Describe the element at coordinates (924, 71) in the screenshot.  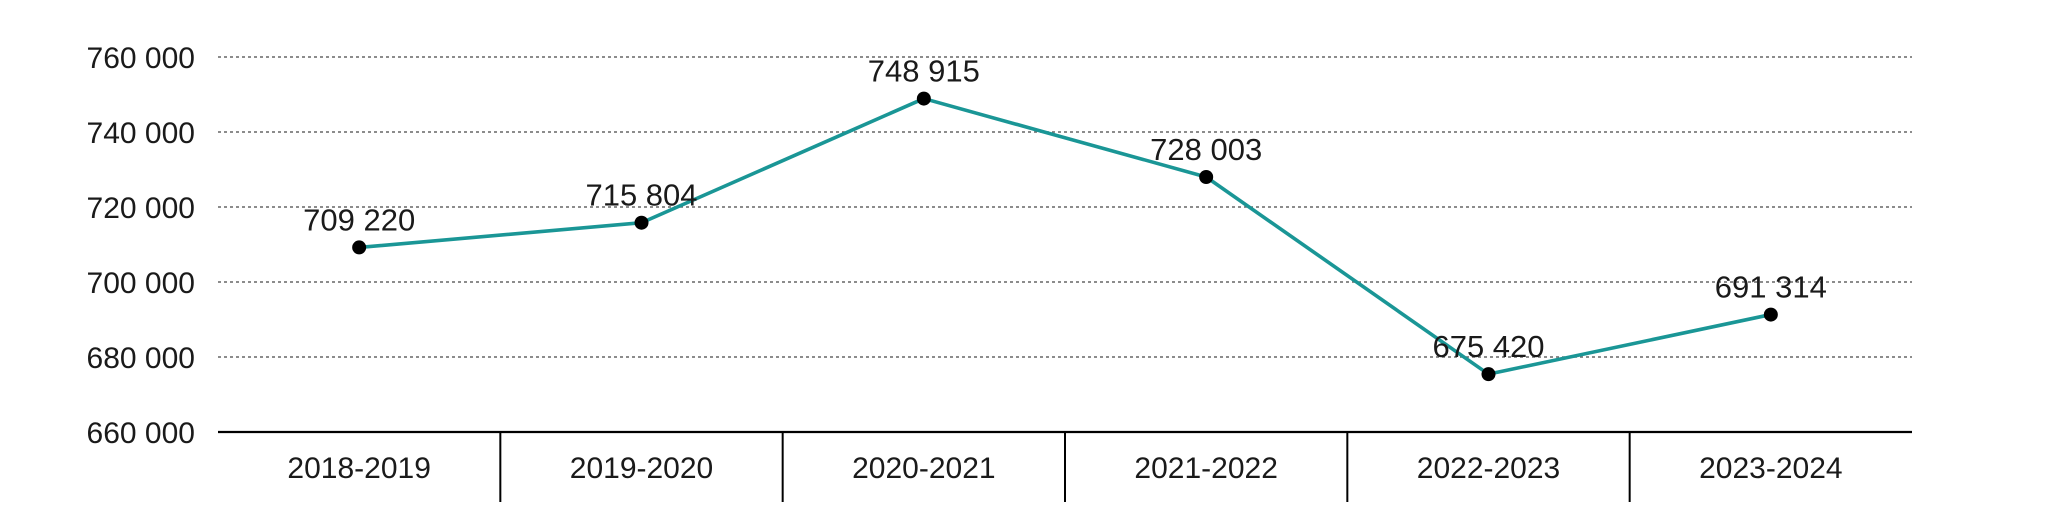
I see `data-label: 748 915` at that location.